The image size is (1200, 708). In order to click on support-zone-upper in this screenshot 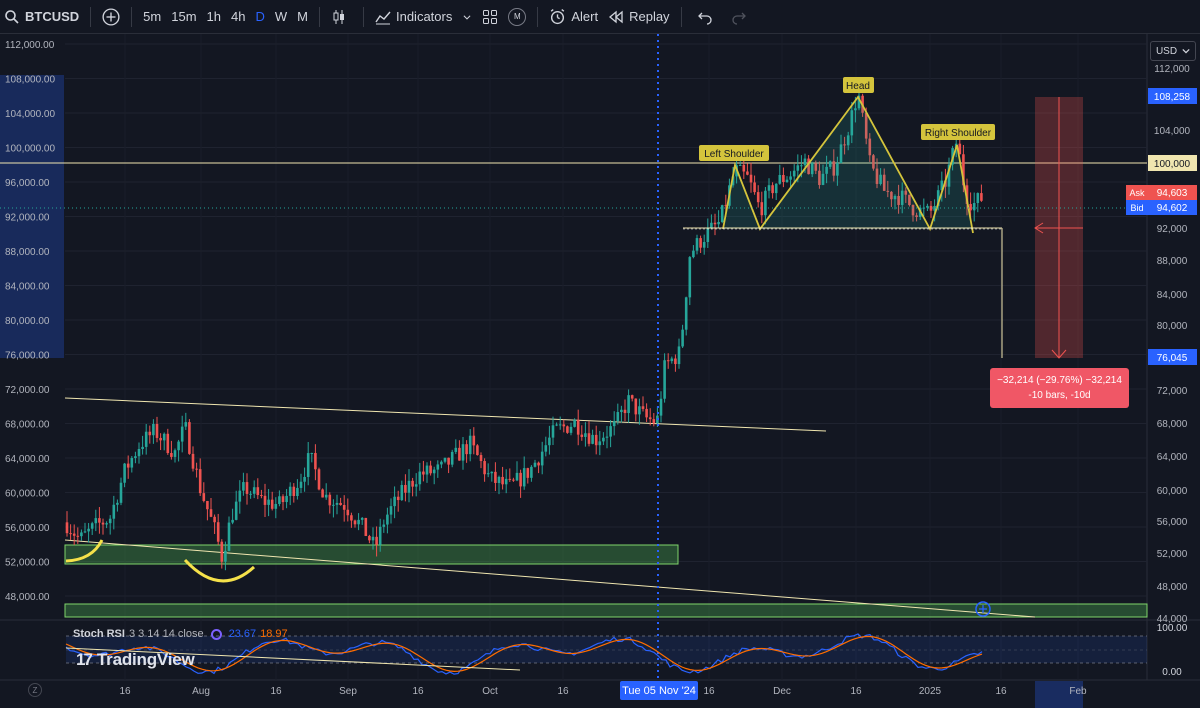, I will do `click(371, 554)`.